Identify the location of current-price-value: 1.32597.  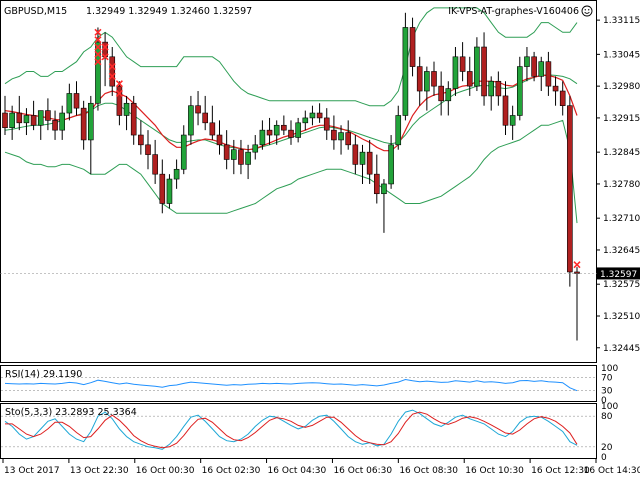
(618, 275).